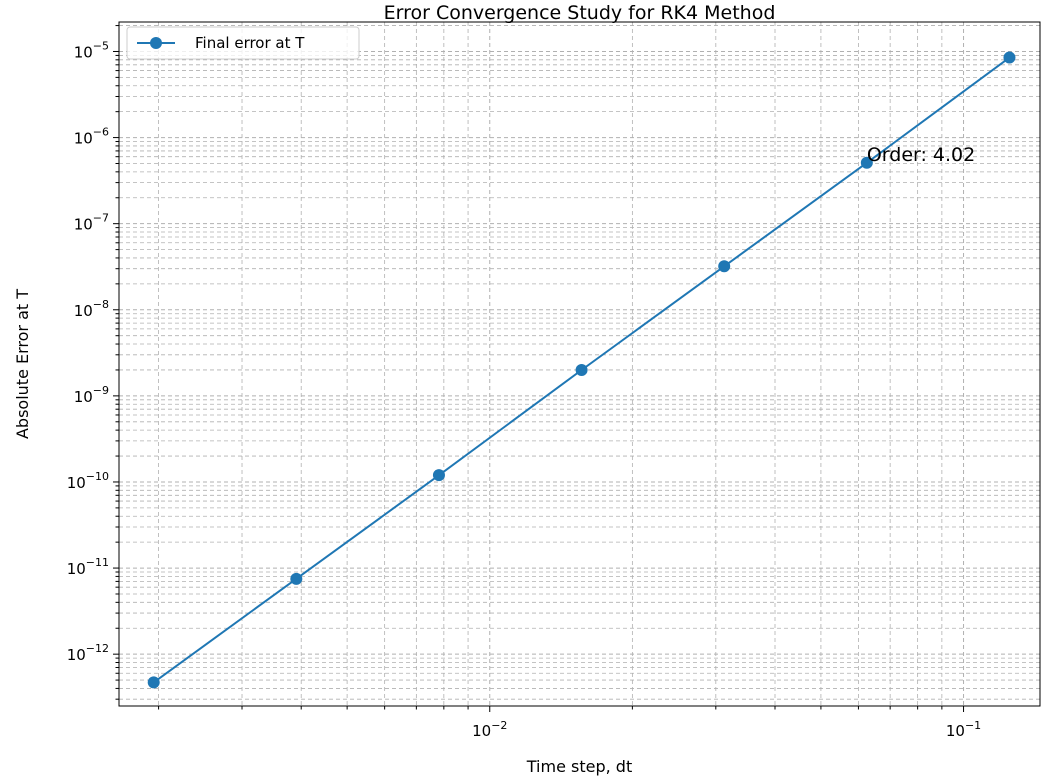 Image resolution: width=1055 pixels, height=778 pixels. What do you see at coordinates (101, 304) in the screenshot?
I see `y-tick-exponent: −8` at bounding box center [101, 304].